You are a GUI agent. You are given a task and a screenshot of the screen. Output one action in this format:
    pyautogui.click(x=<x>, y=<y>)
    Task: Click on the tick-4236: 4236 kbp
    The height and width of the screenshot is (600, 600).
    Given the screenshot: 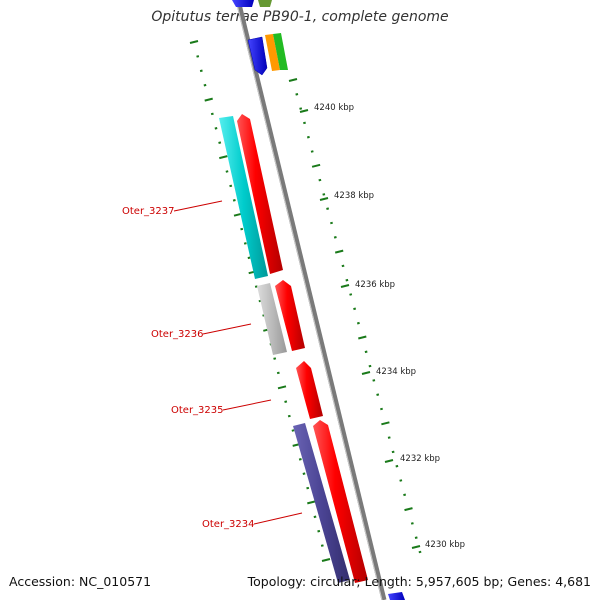 What is the action you would take?
    pyautogui.click(x=367, y=285)
    